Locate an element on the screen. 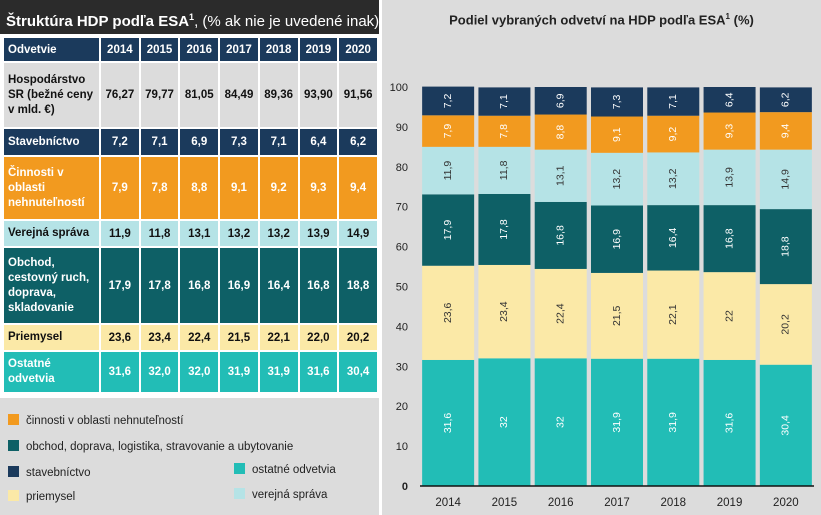  header-year: 2016 is located at coordinates (199, 49).